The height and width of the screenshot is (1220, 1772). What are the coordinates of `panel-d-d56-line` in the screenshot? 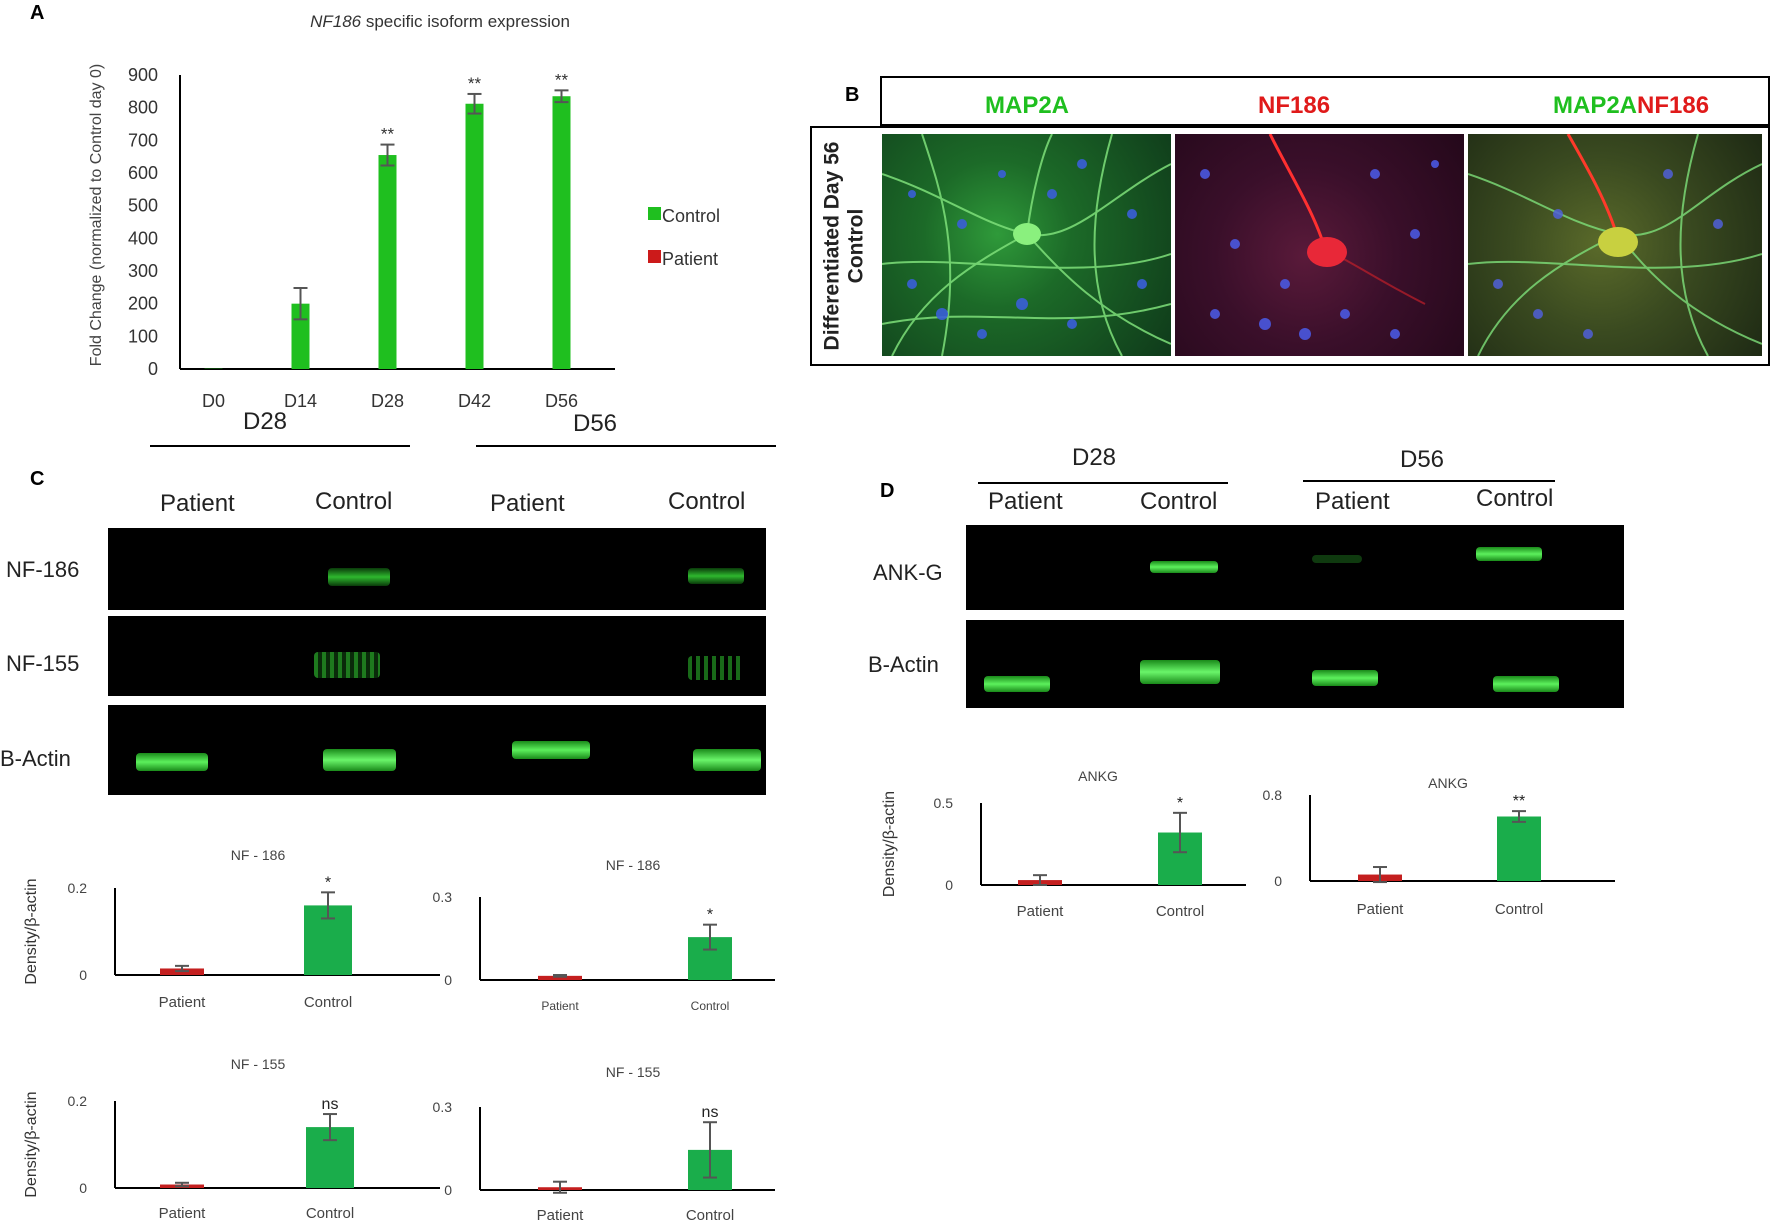 It's located at (1429, 481).